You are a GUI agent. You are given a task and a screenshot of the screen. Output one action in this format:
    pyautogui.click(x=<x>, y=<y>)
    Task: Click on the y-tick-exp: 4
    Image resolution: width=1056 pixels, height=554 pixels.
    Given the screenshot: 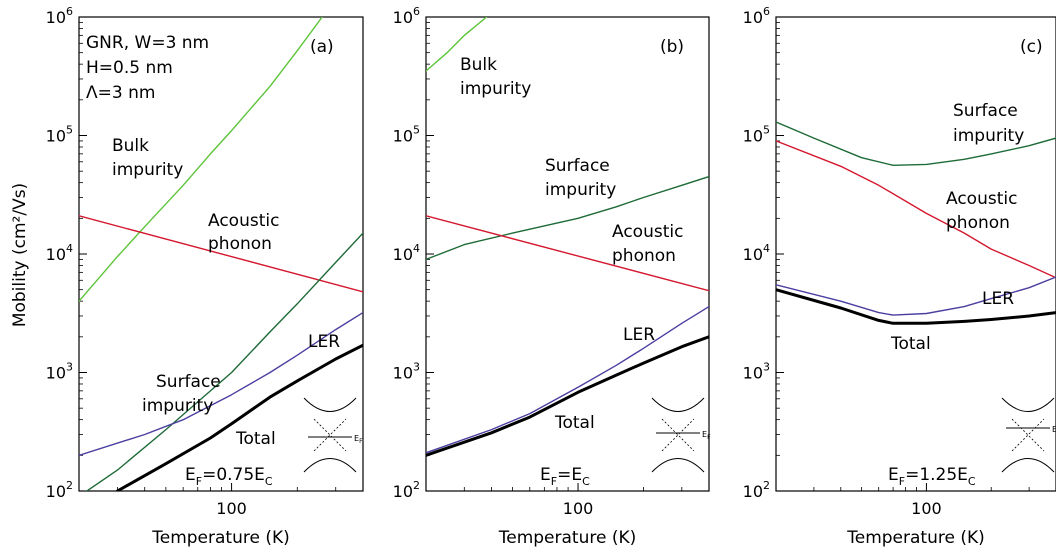 What is the action you would take?
    pyautogui.click(x=69, y=248)
    